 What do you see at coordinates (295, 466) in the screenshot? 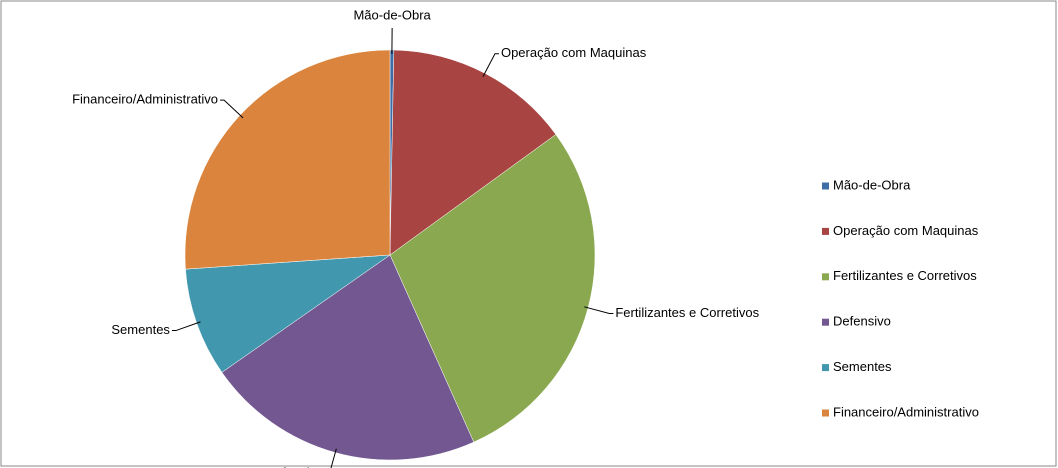
I see `data-label: Defensivo` at bounding box center [295, 466].